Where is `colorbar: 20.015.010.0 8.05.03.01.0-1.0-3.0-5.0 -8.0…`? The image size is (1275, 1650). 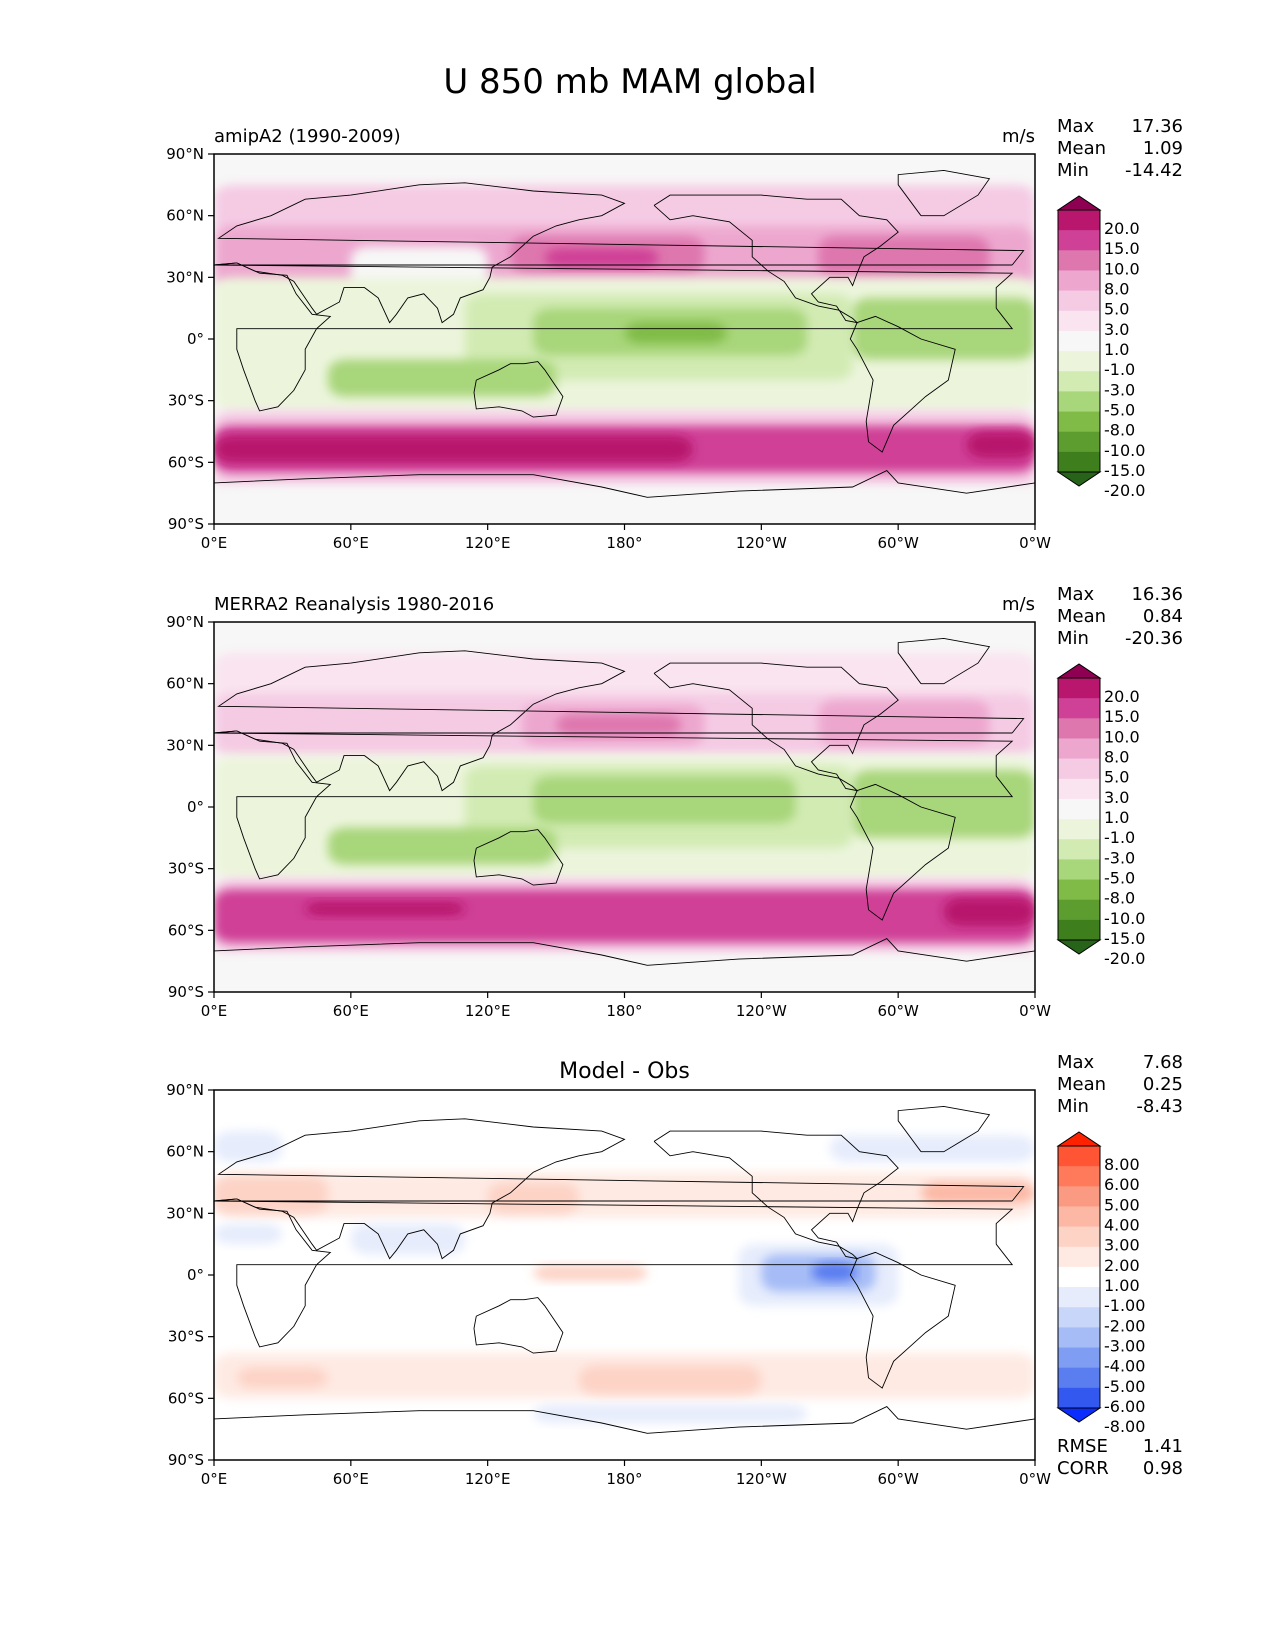 colorbar: 20.015.010.0 8.05.03.01.0-1.0-3.0-5.0 -8.0… is located at coordinates (1100, 347).